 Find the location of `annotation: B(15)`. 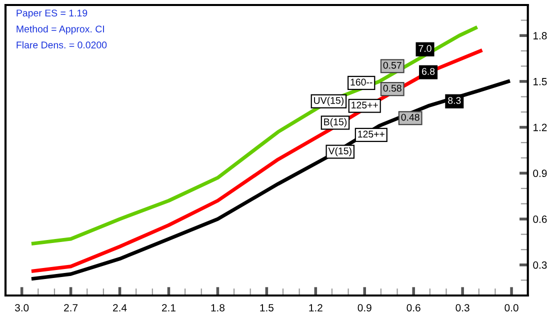

annotation: B(15) is located at coordinates (335, 123).